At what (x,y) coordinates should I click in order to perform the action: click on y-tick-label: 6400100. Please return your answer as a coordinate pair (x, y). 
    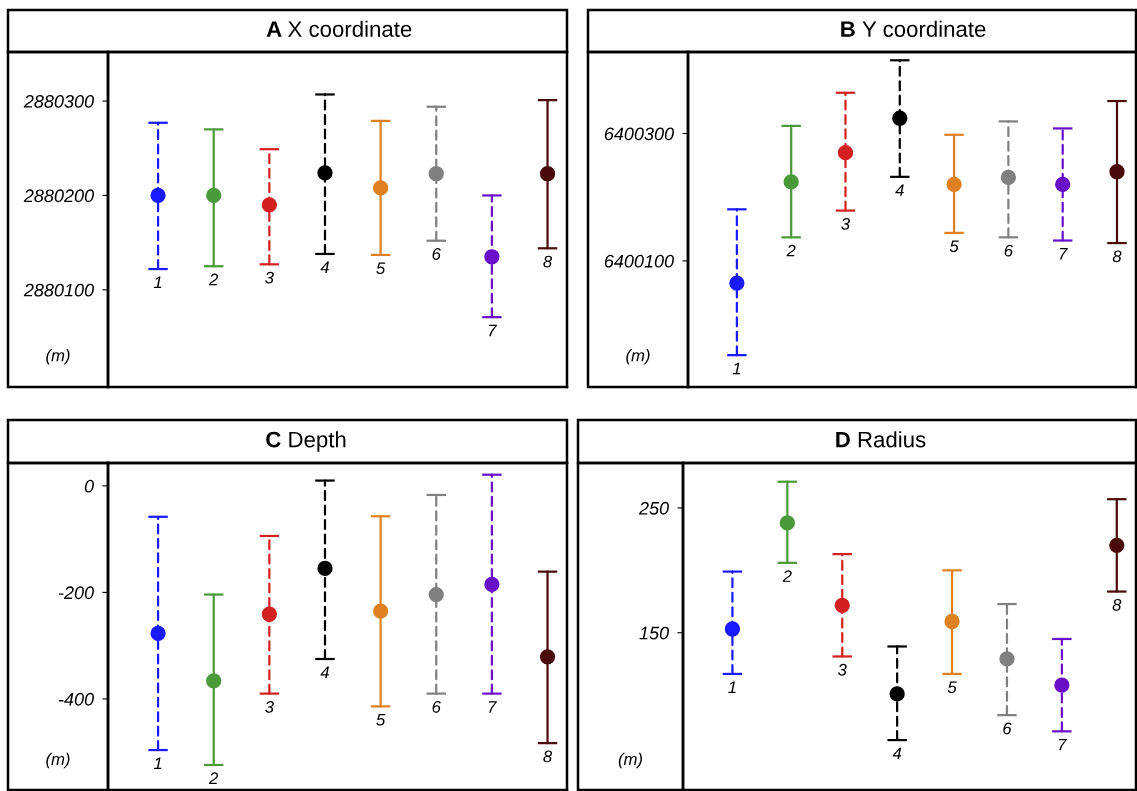
    Looking at the image, I should click on (639, 261).